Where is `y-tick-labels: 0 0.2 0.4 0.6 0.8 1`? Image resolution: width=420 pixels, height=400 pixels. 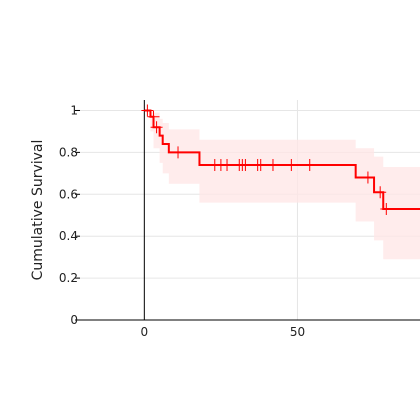
y-tick-labels: 0 0.2 0.4 0.6 0.8 1 is located at coordinates (69, 215).